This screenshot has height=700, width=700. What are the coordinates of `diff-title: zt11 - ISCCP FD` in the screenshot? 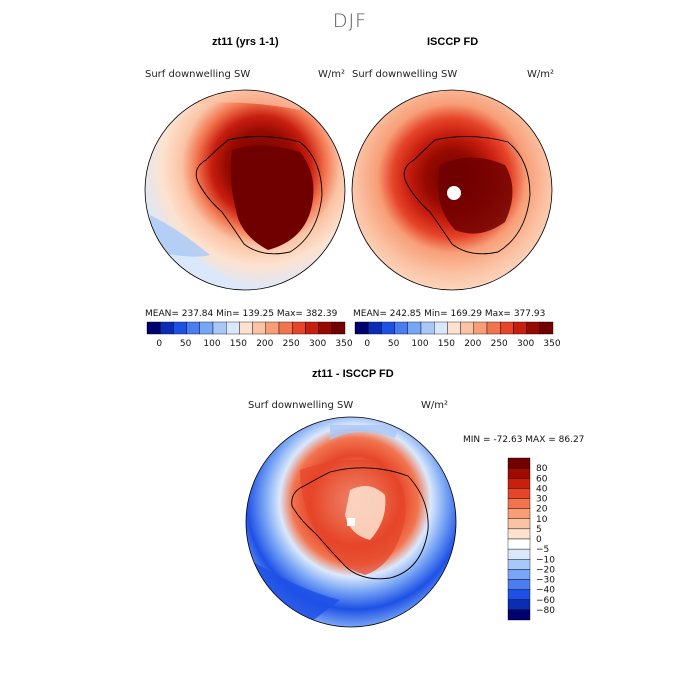 It's located at (353, 374).